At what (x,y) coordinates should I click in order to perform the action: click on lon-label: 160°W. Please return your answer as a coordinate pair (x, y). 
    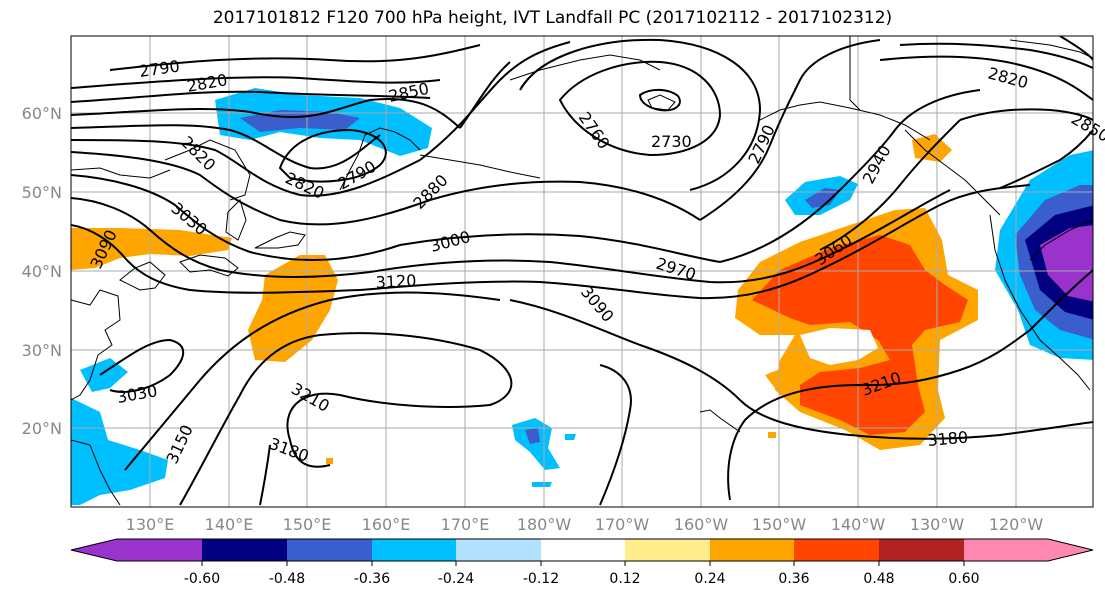
    Looking at the image, I should click on (701, 524).